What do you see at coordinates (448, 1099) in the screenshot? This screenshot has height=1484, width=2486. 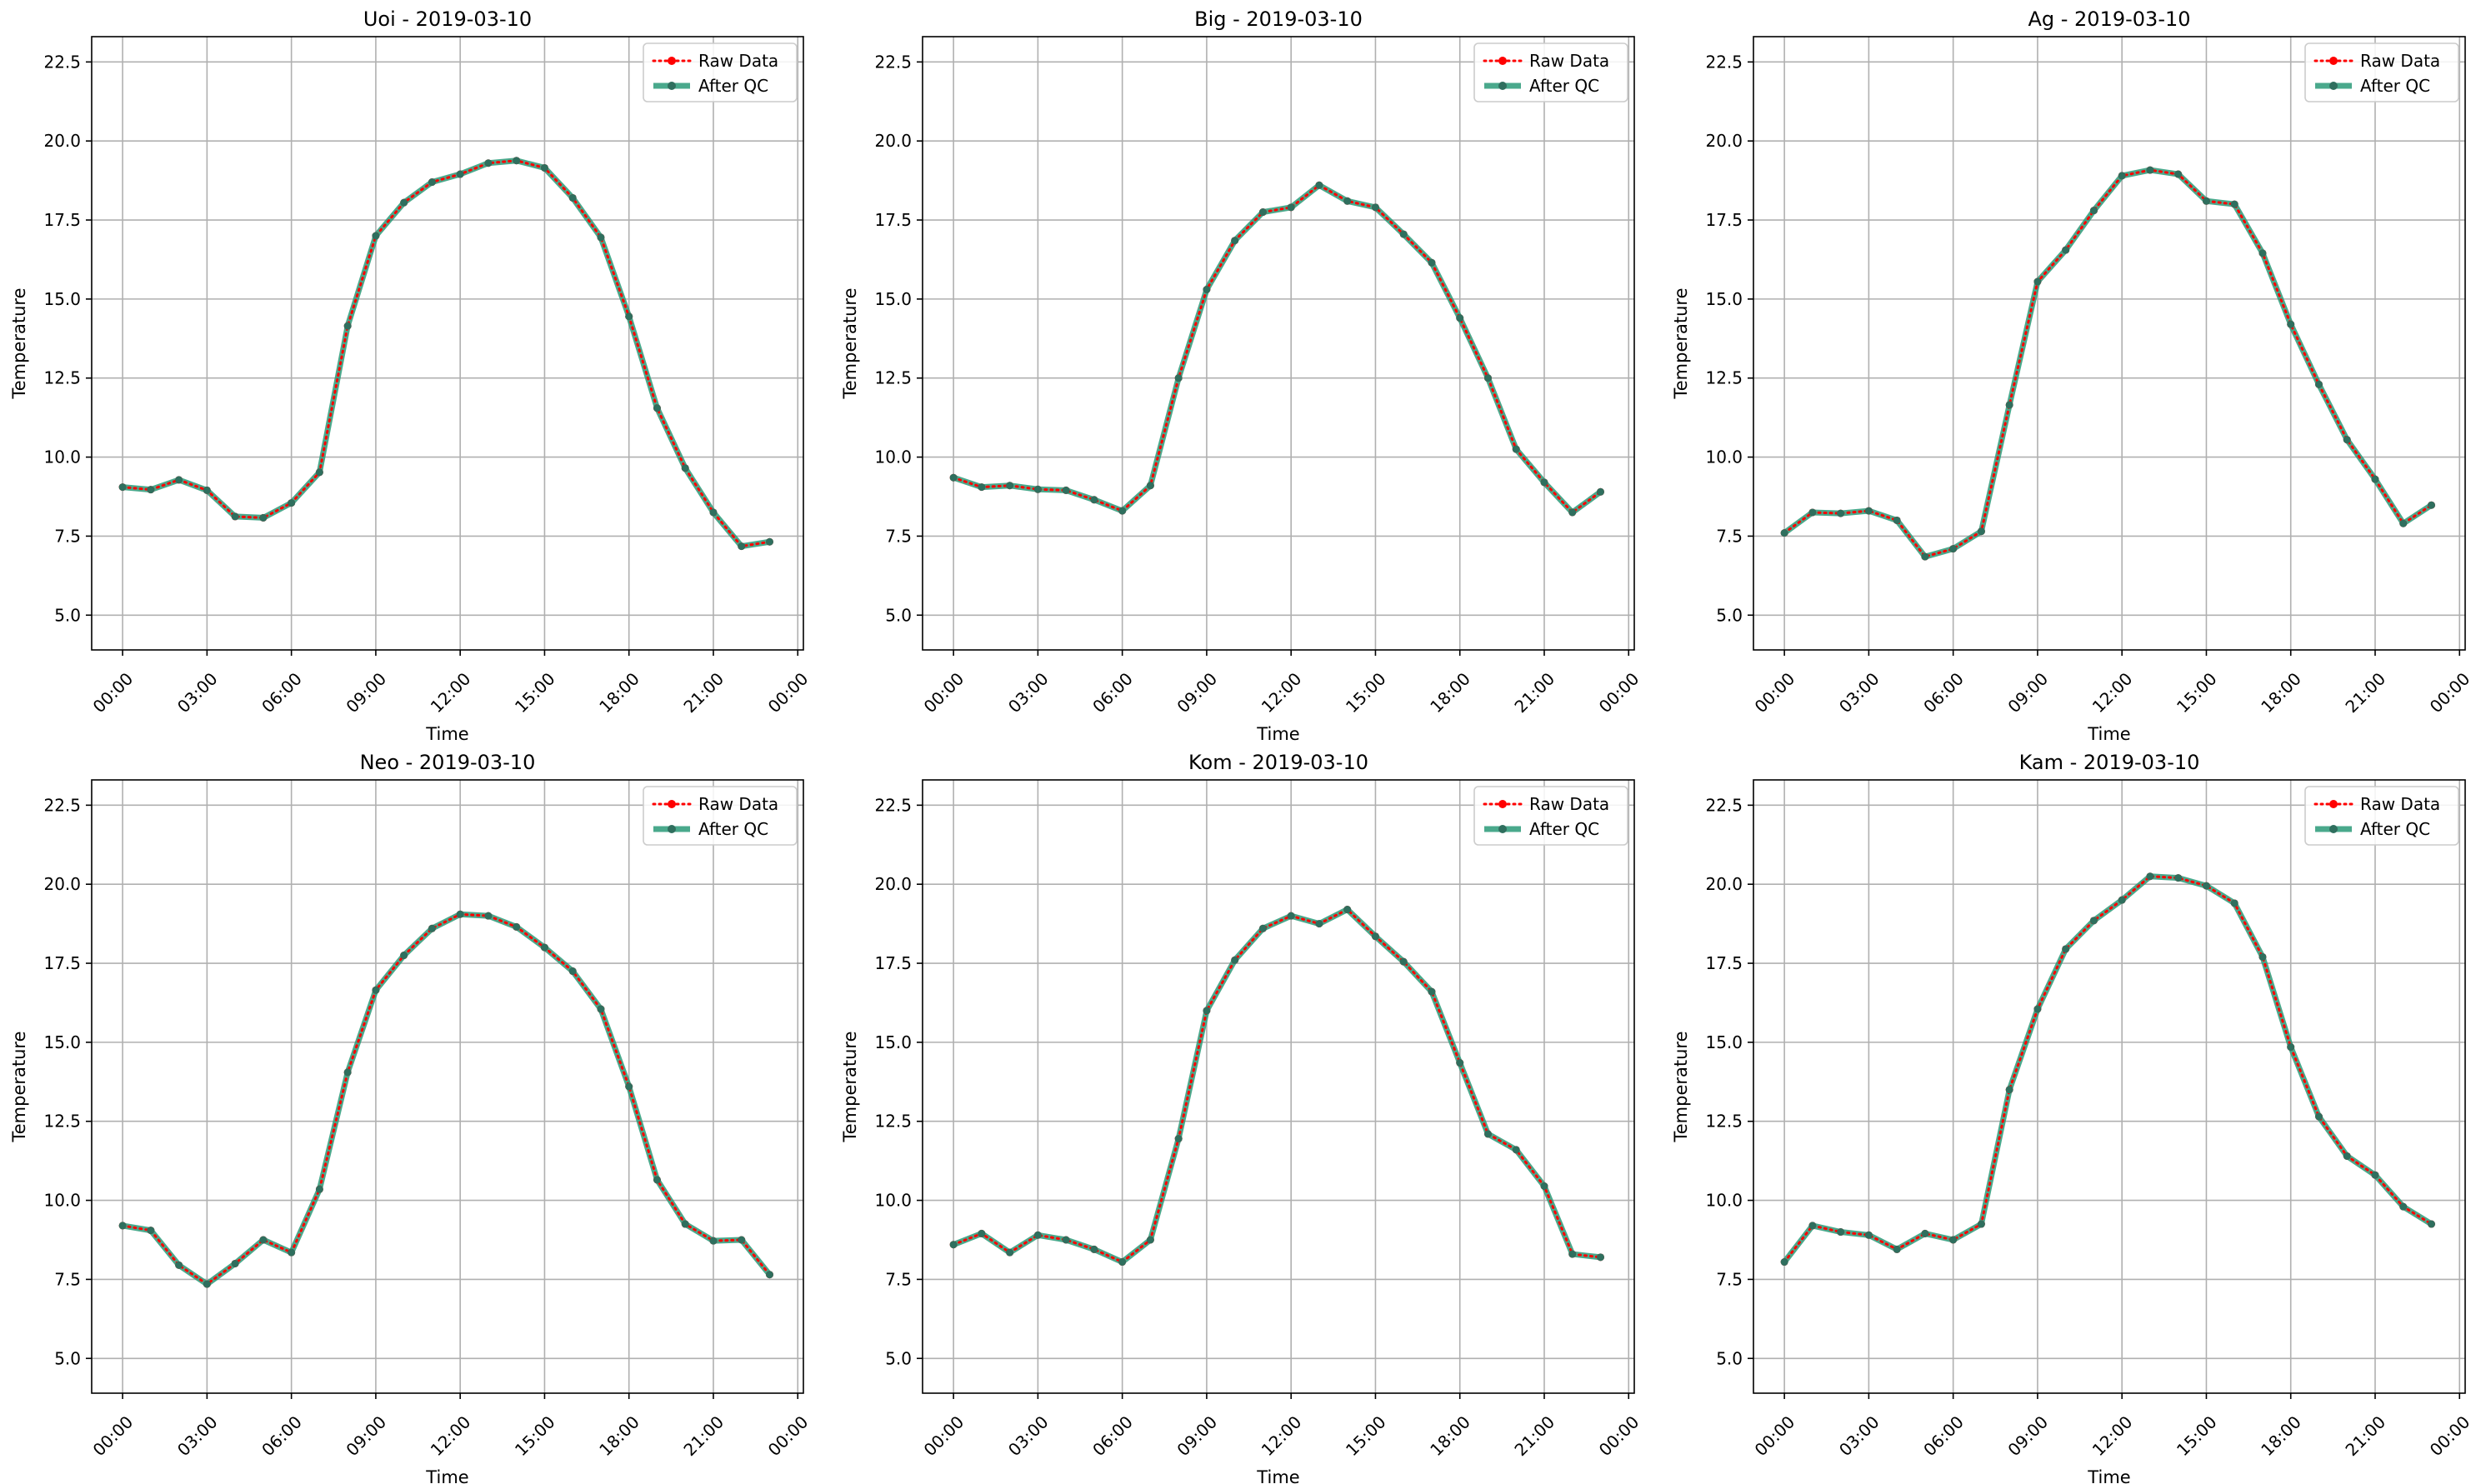 I see `series-line-after-qc` at bounding box center [448, 1099].